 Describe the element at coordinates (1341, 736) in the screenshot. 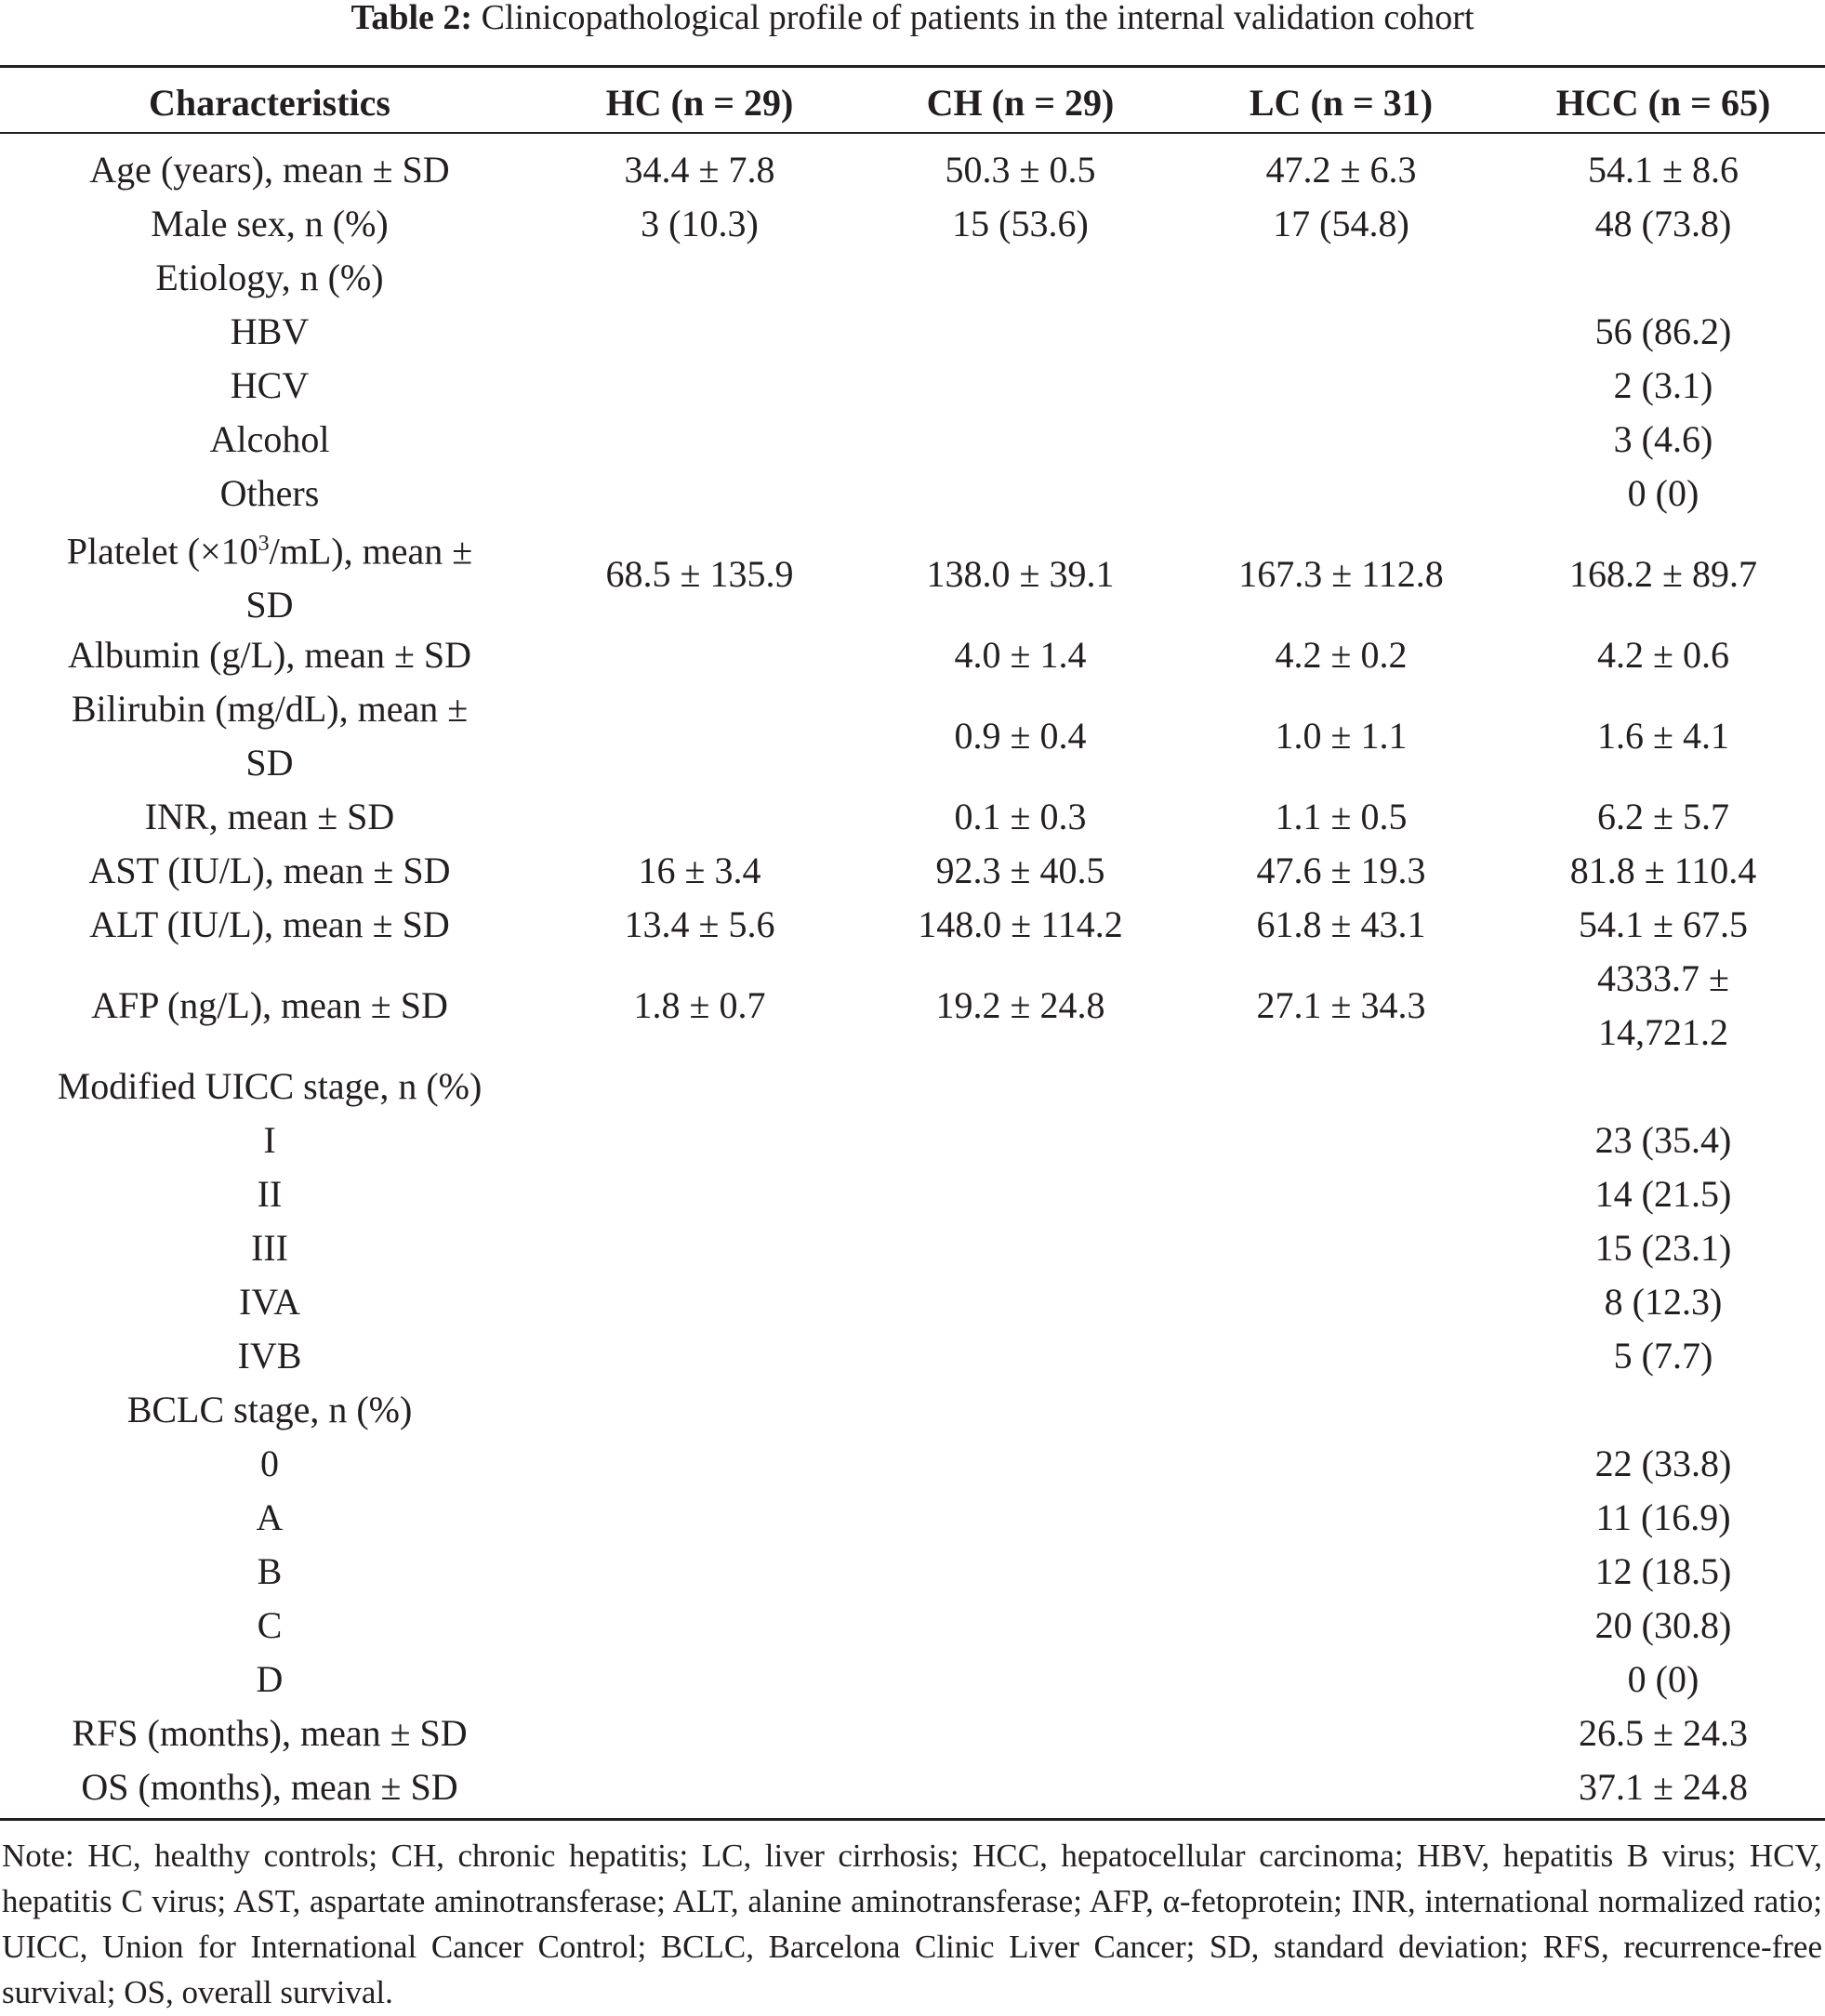

I see `cell-lc: 1.0 ± 1.1` at that location.